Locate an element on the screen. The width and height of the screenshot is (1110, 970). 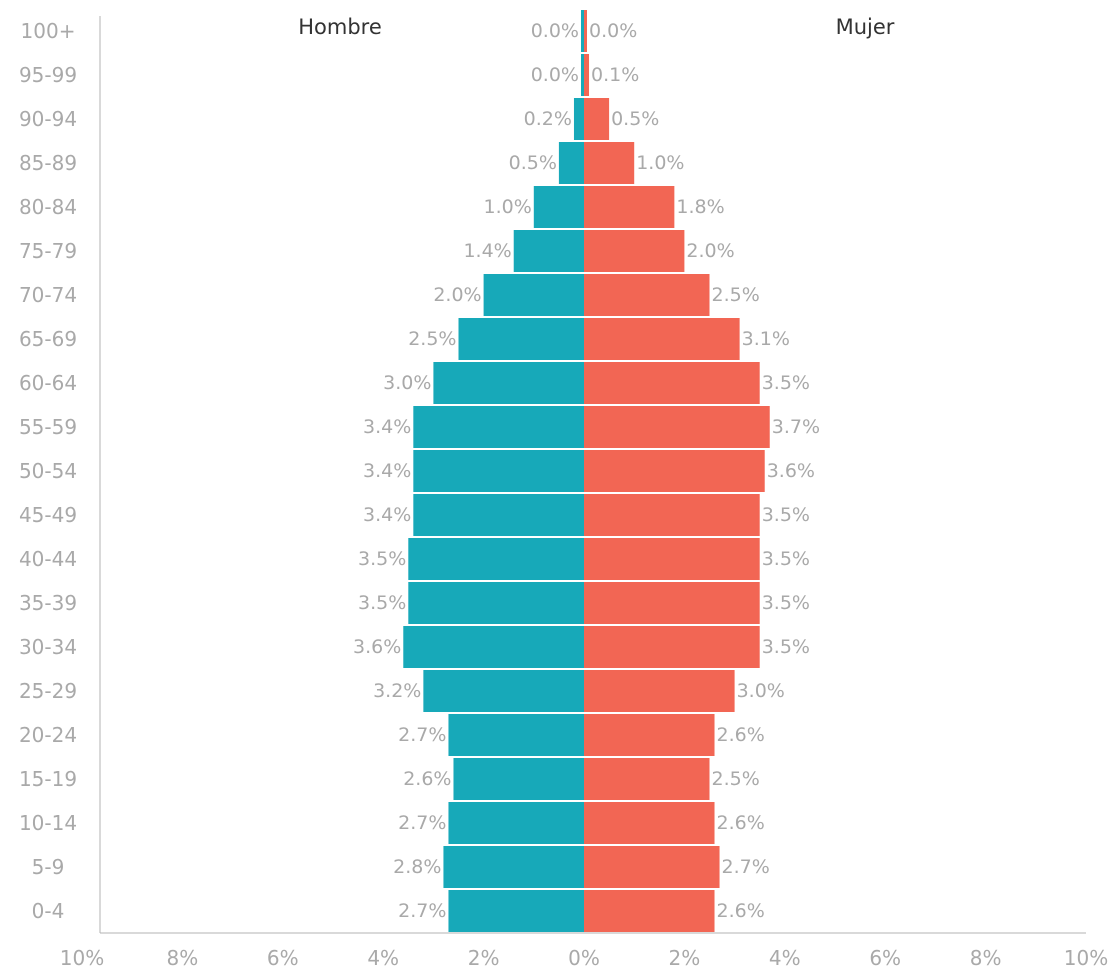
age-group-label: 95-99 is located at coordinates (48, 75).